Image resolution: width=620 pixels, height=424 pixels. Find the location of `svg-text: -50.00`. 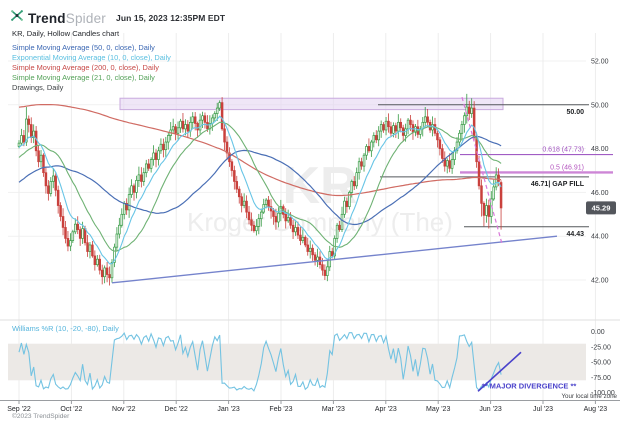

svg-text: -50.00 is located at coordinates (601, 363).